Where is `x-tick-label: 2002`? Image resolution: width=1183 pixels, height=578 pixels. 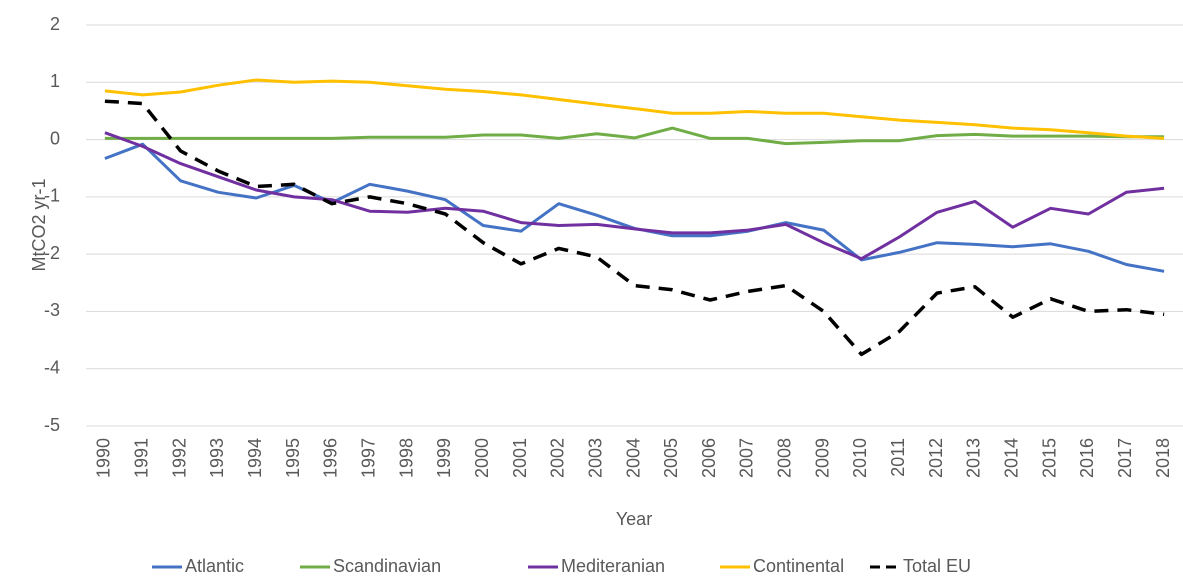
x-tick-label: 2002 is located at coordinates (558, 458).